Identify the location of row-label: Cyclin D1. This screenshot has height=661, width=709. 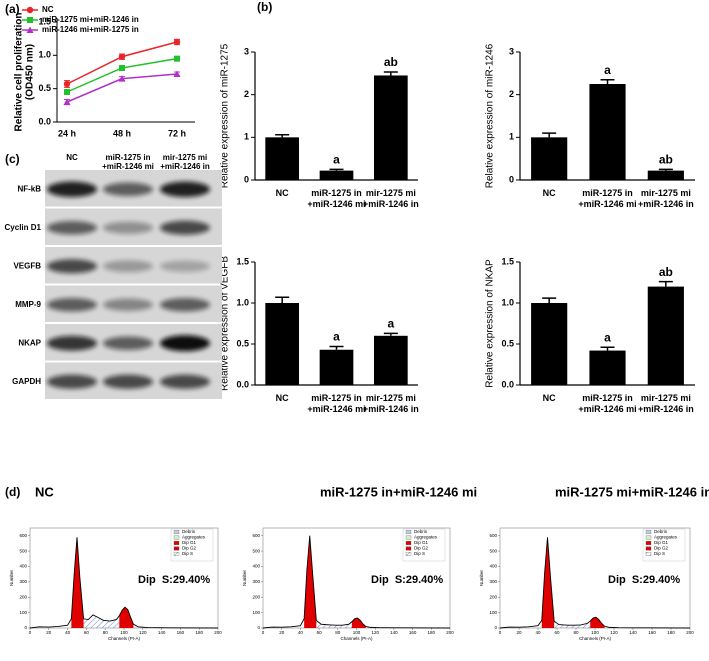
(23, 227).